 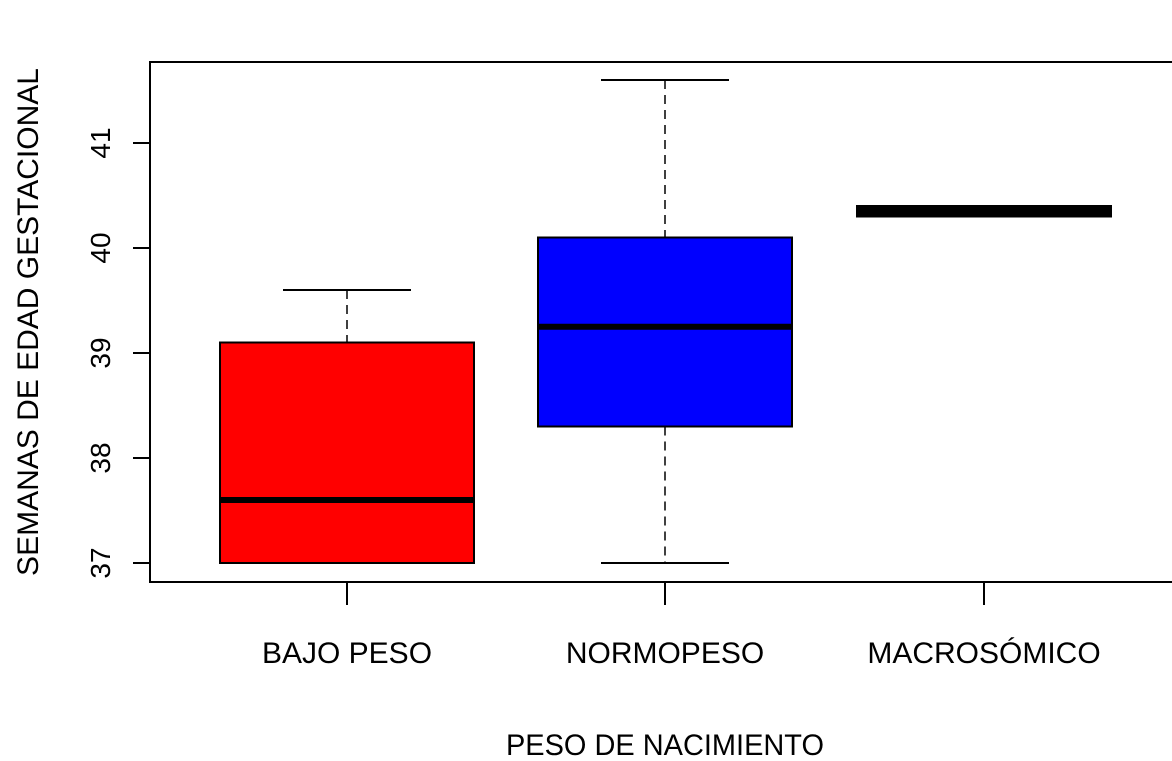 What do you see at coordinates (665, 653) in the screenshot?
I see `x-tick-label: NORMOPESO` at bounding box center [665, 653].